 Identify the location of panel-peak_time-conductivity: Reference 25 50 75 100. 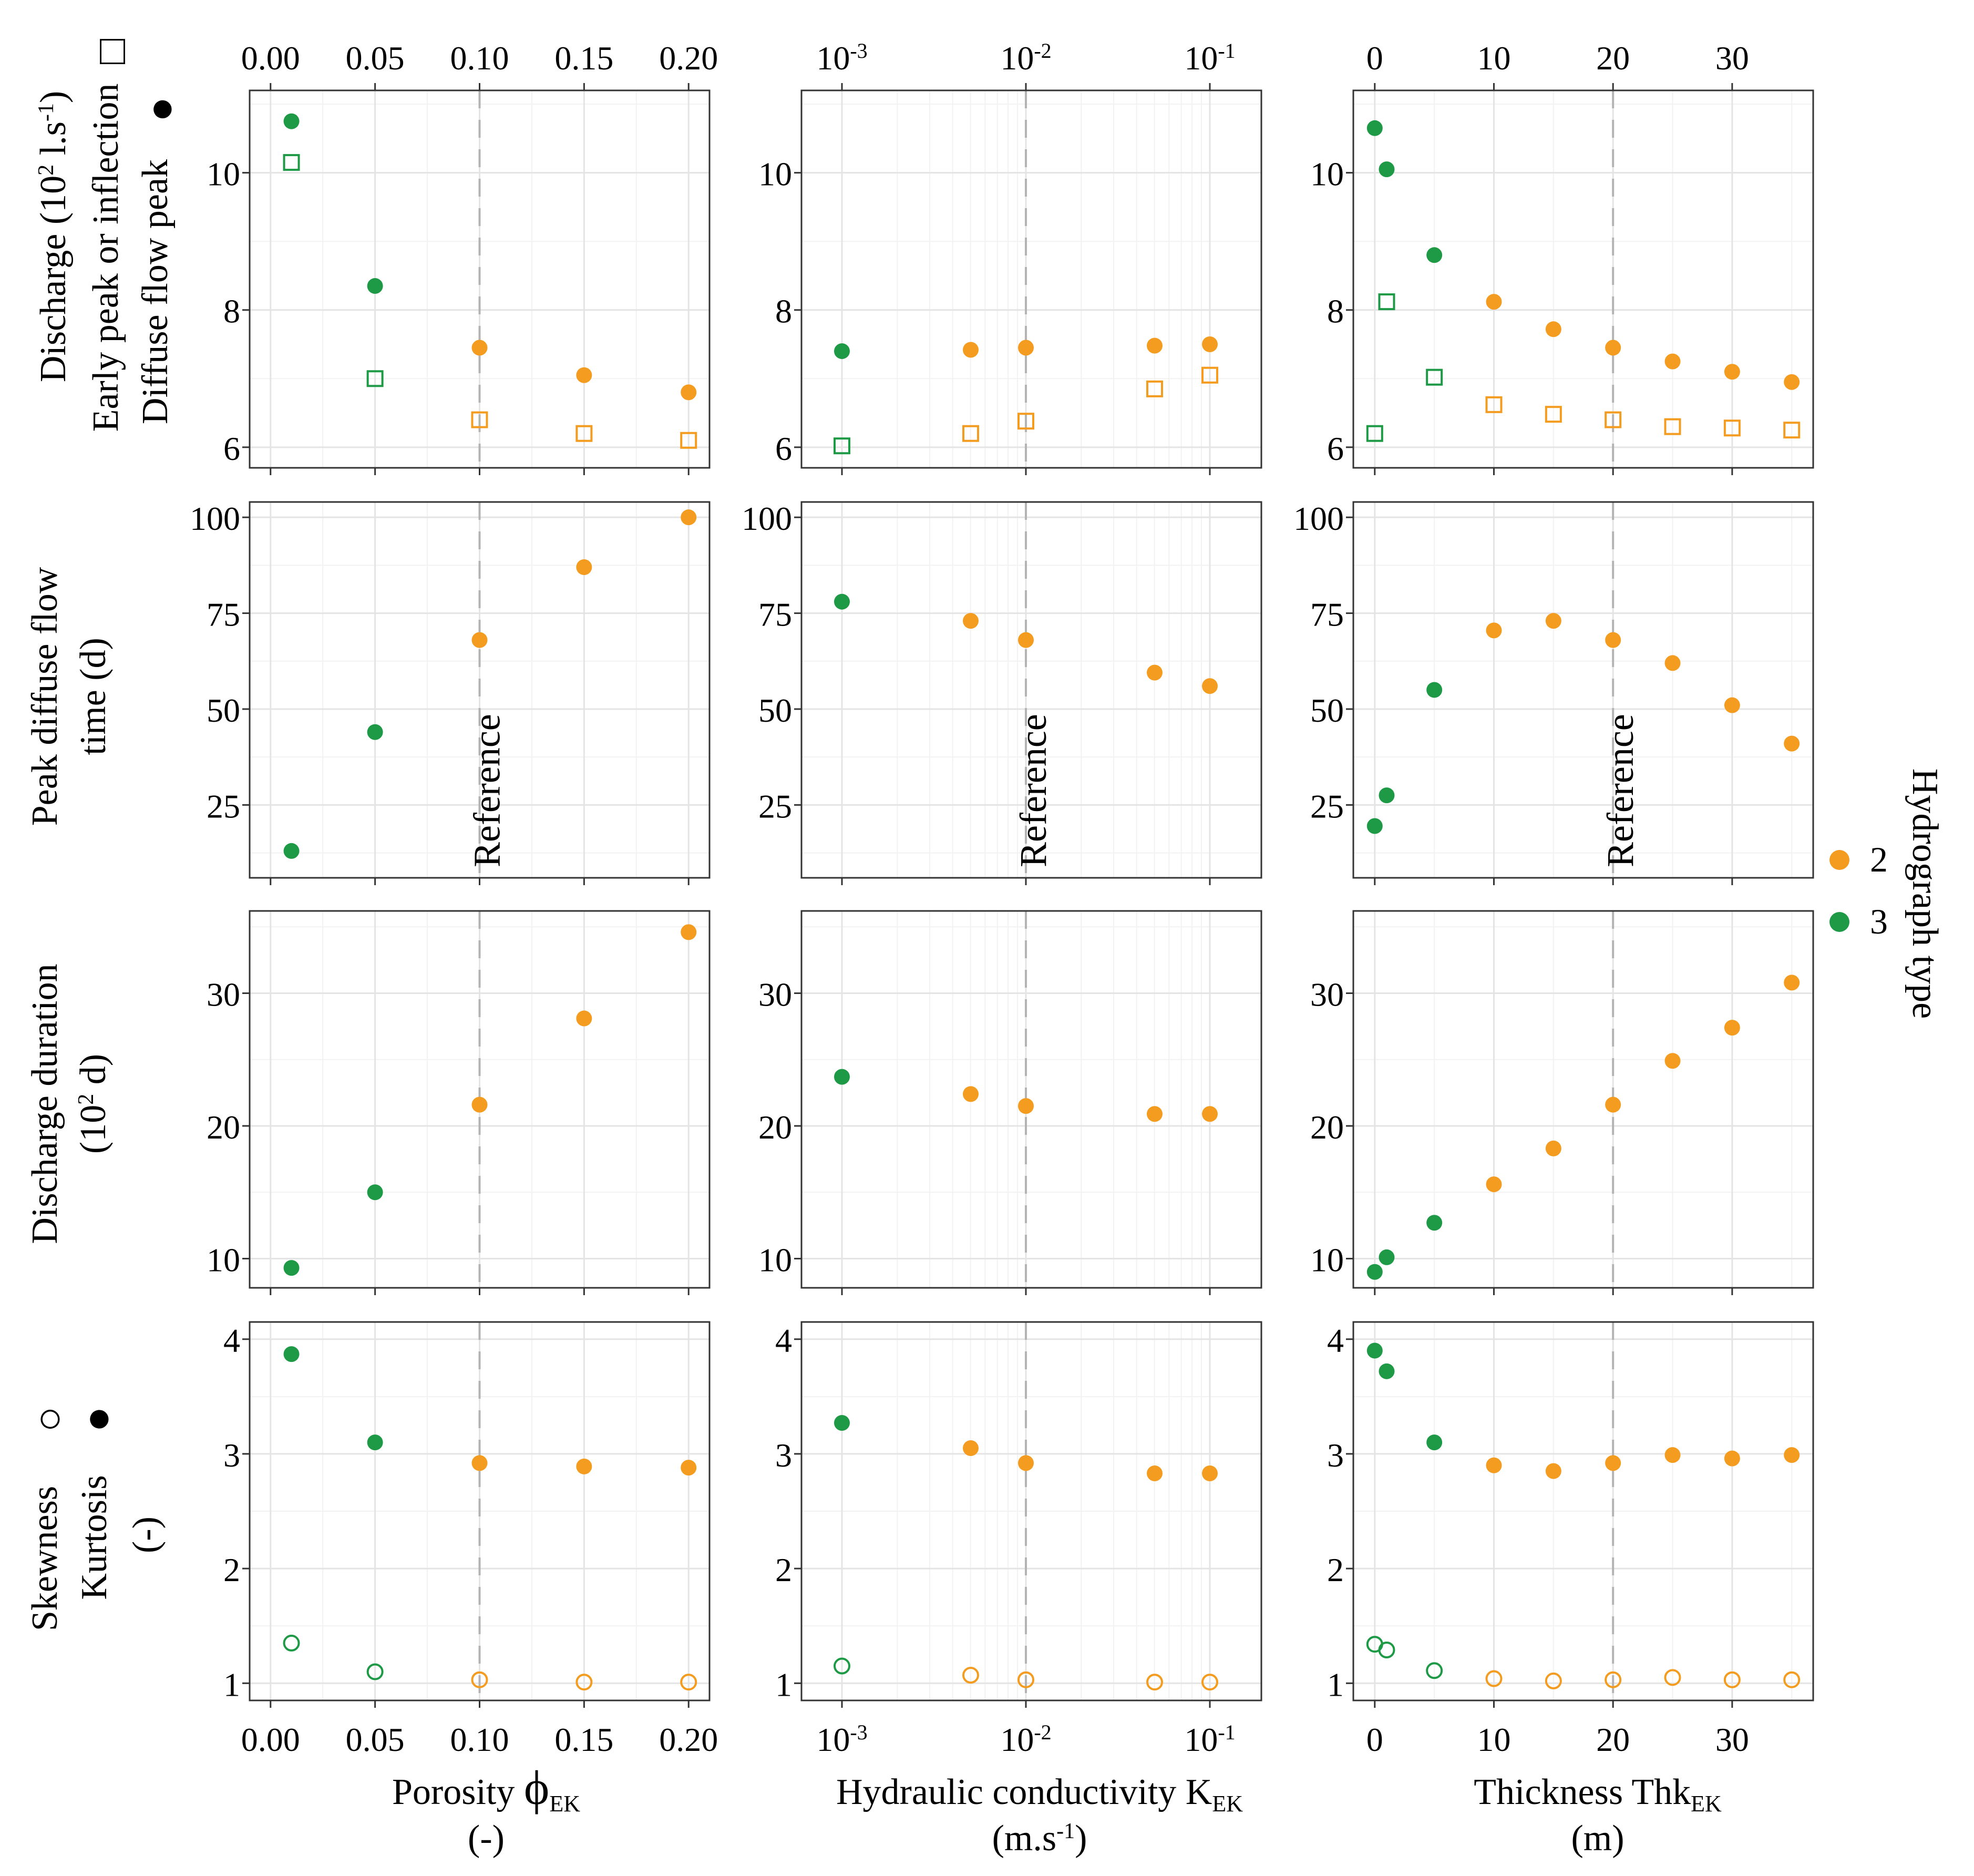
(1002, 692).